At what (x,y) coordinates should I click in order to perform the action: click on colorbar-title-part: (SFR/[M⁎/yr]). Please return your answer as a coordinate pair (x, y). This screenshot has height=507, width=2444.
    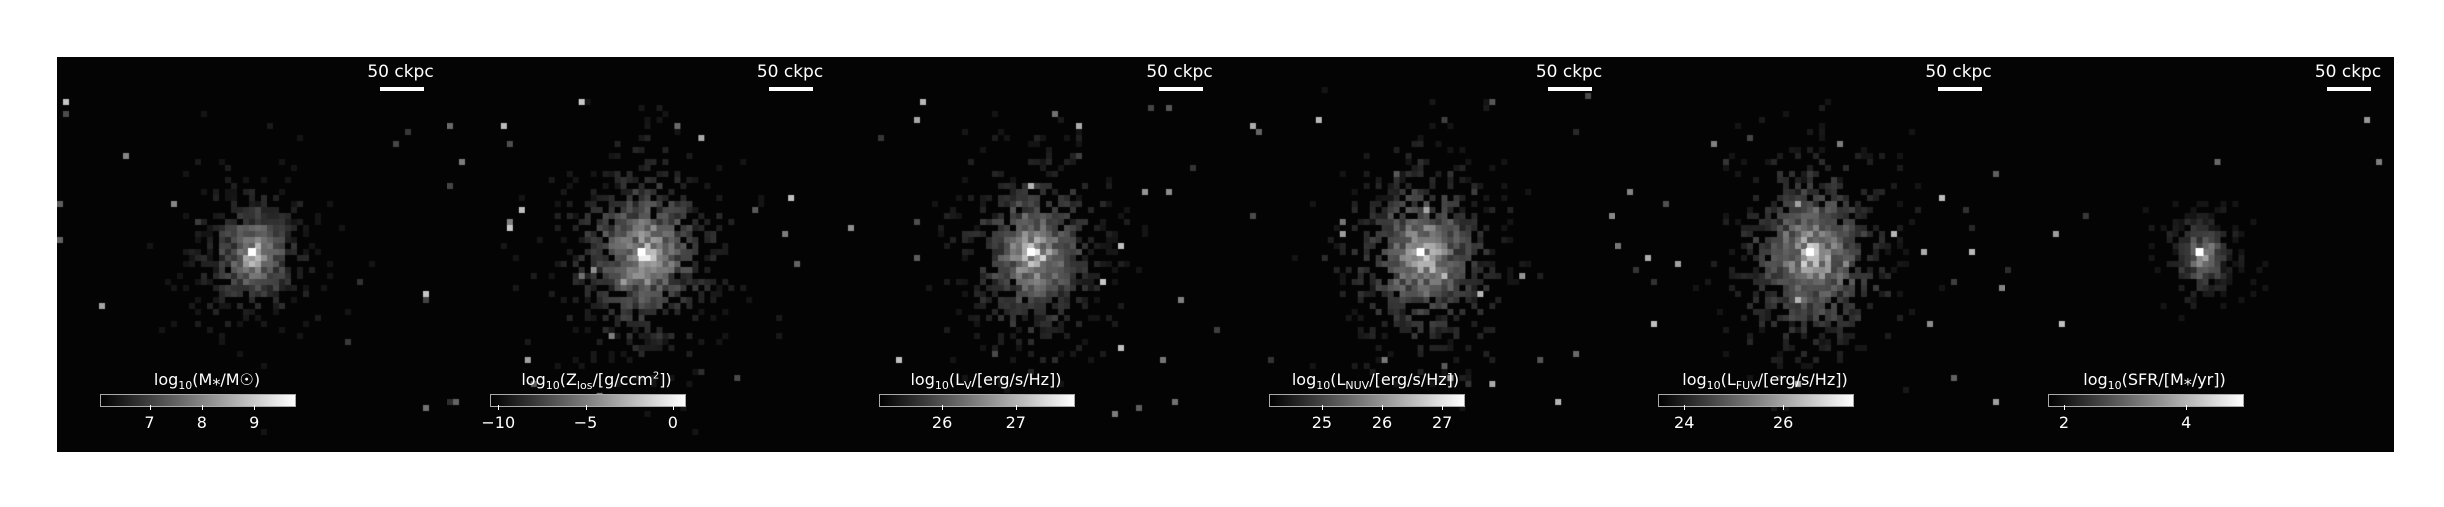
    Looking at the image, I should click on (2173, 379).